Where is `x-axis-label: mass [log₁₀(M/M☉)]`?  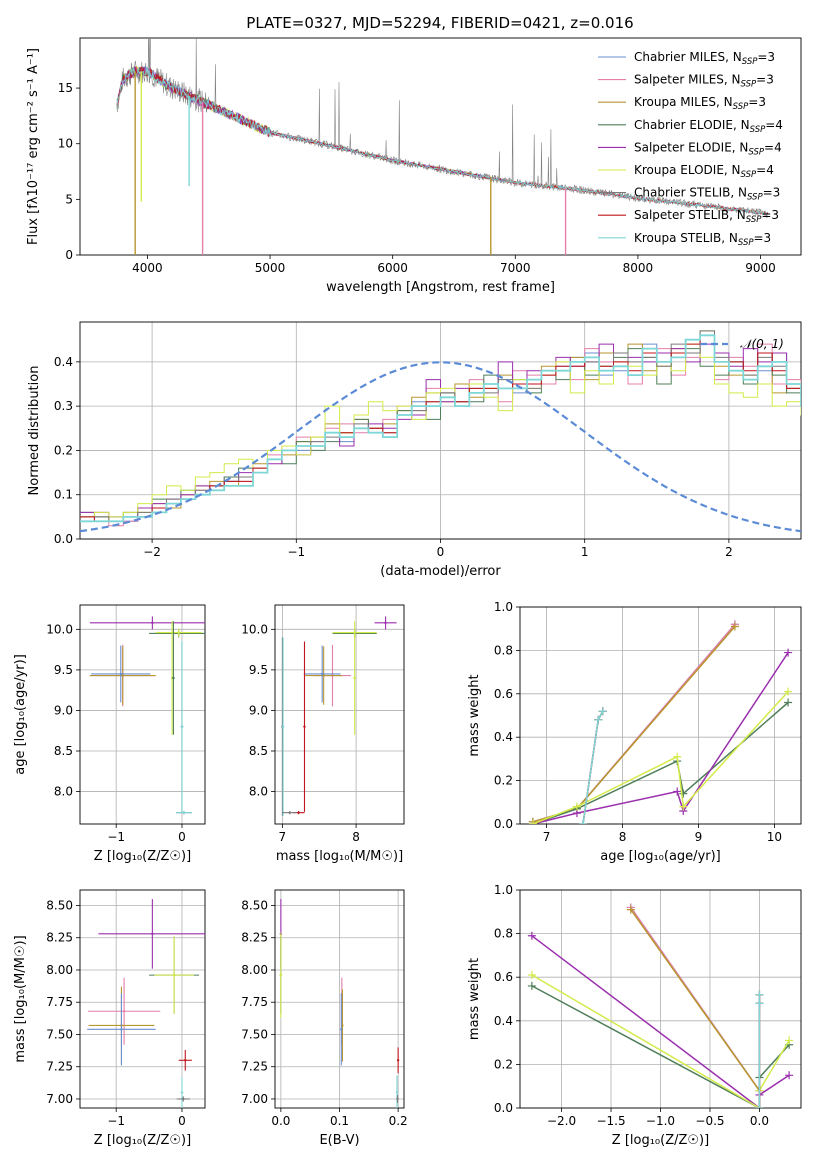 x-axis-label: mass [log₁₀(M/M☉)] is located at coordinates (339, 856).